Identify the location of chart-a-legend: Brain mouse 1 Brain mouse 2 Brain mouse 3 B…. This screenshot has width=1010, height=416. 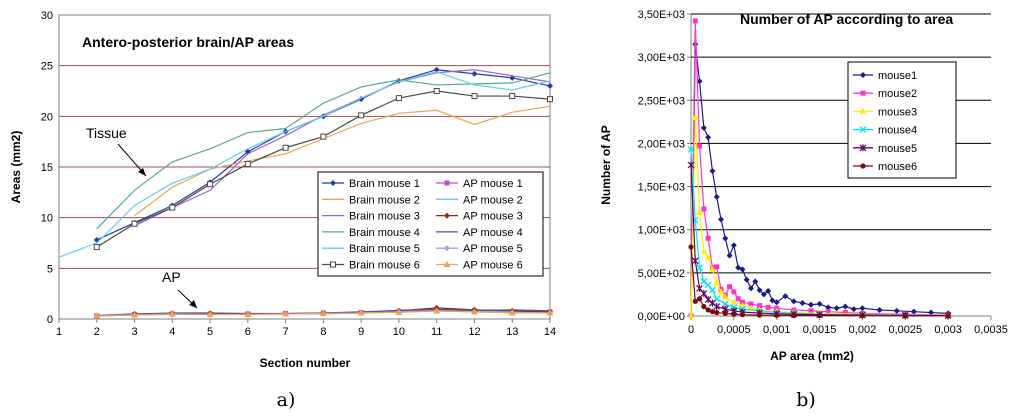
(430, 224).